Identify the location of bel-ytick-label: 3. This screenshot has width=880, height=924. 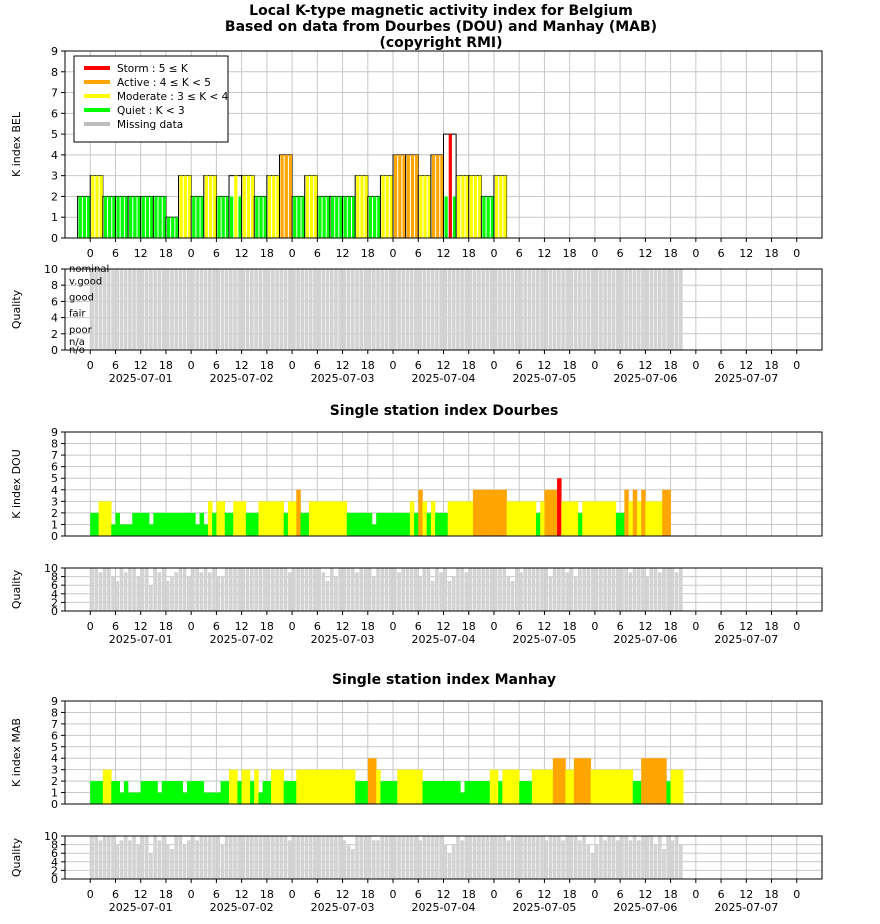
(54, 176).